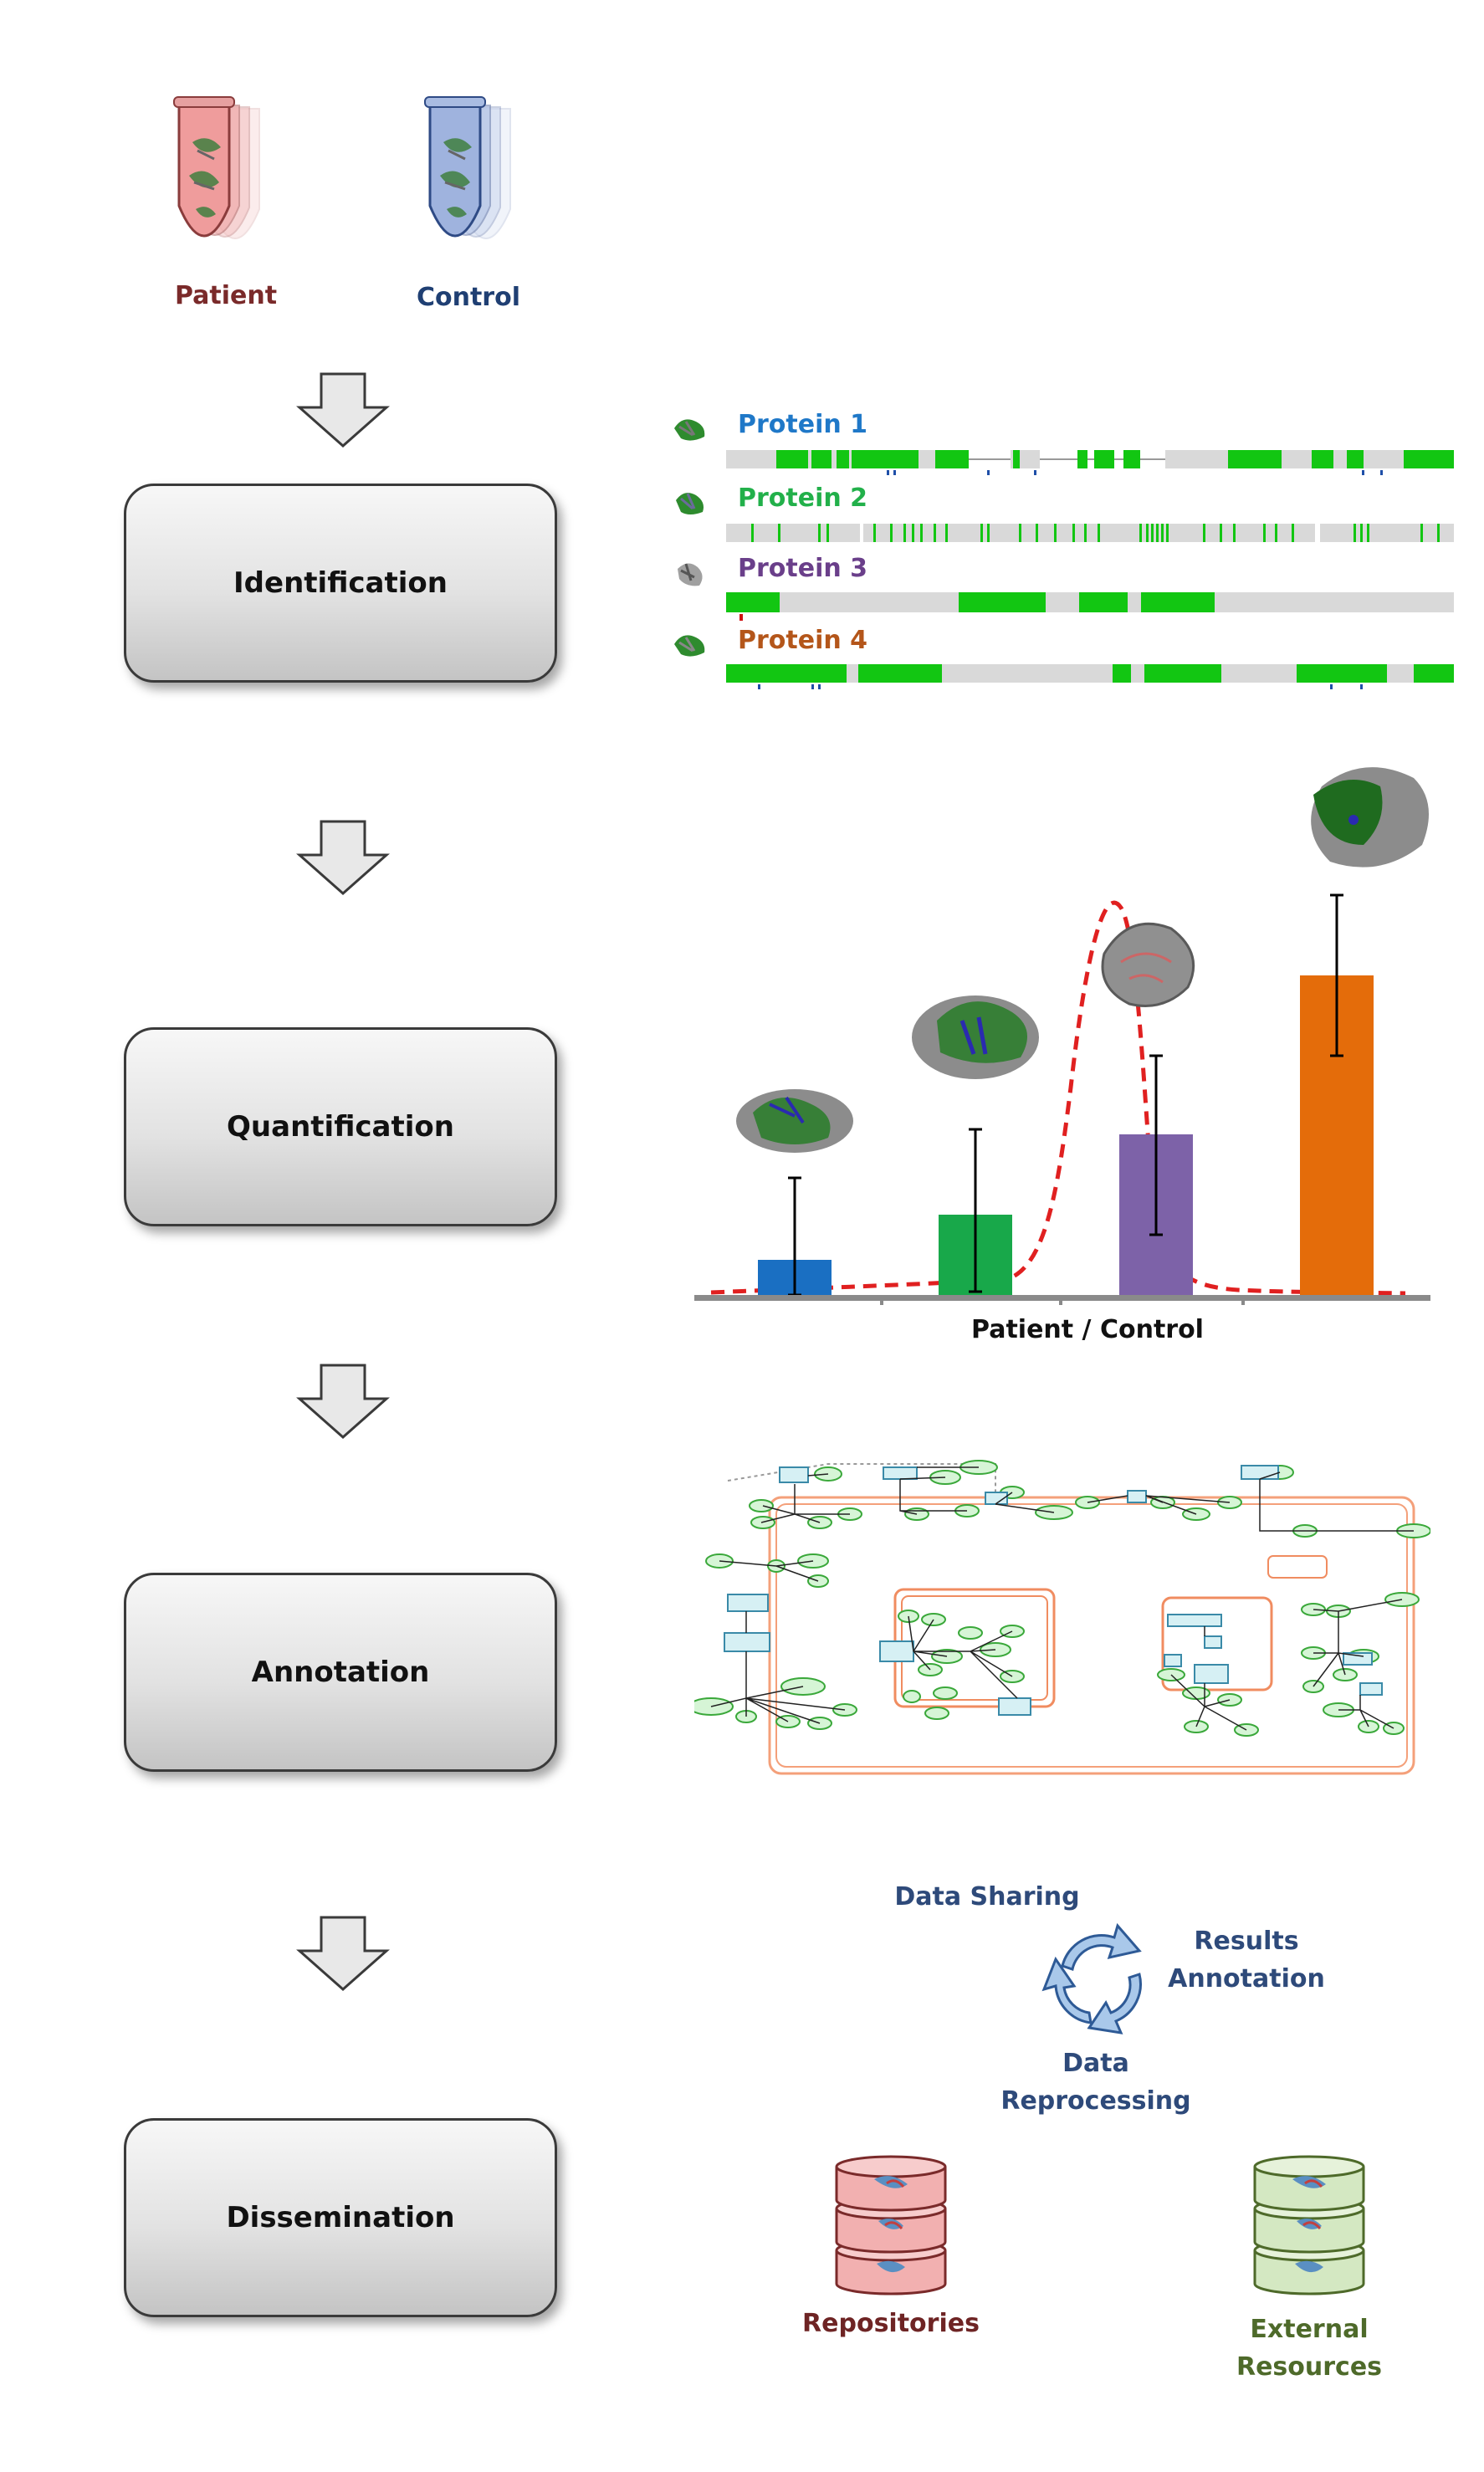  I want to click on external-resources-label: External Resources, so click(1309, 2348).